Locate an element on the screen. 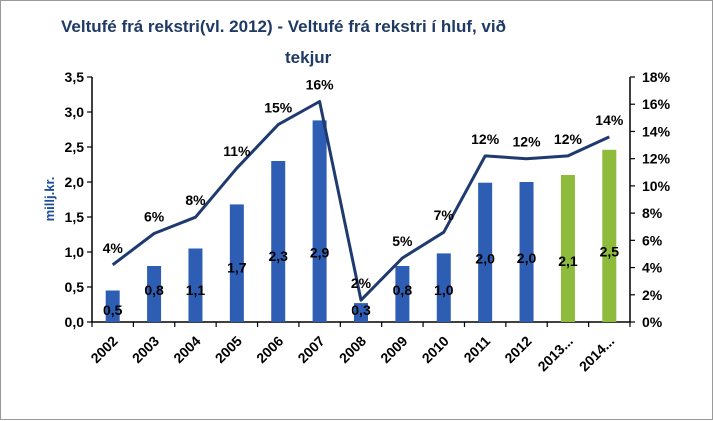 The height and width of the screenshot is (421, 713). line-value-label: 11% is located at coordinates (237, 151).